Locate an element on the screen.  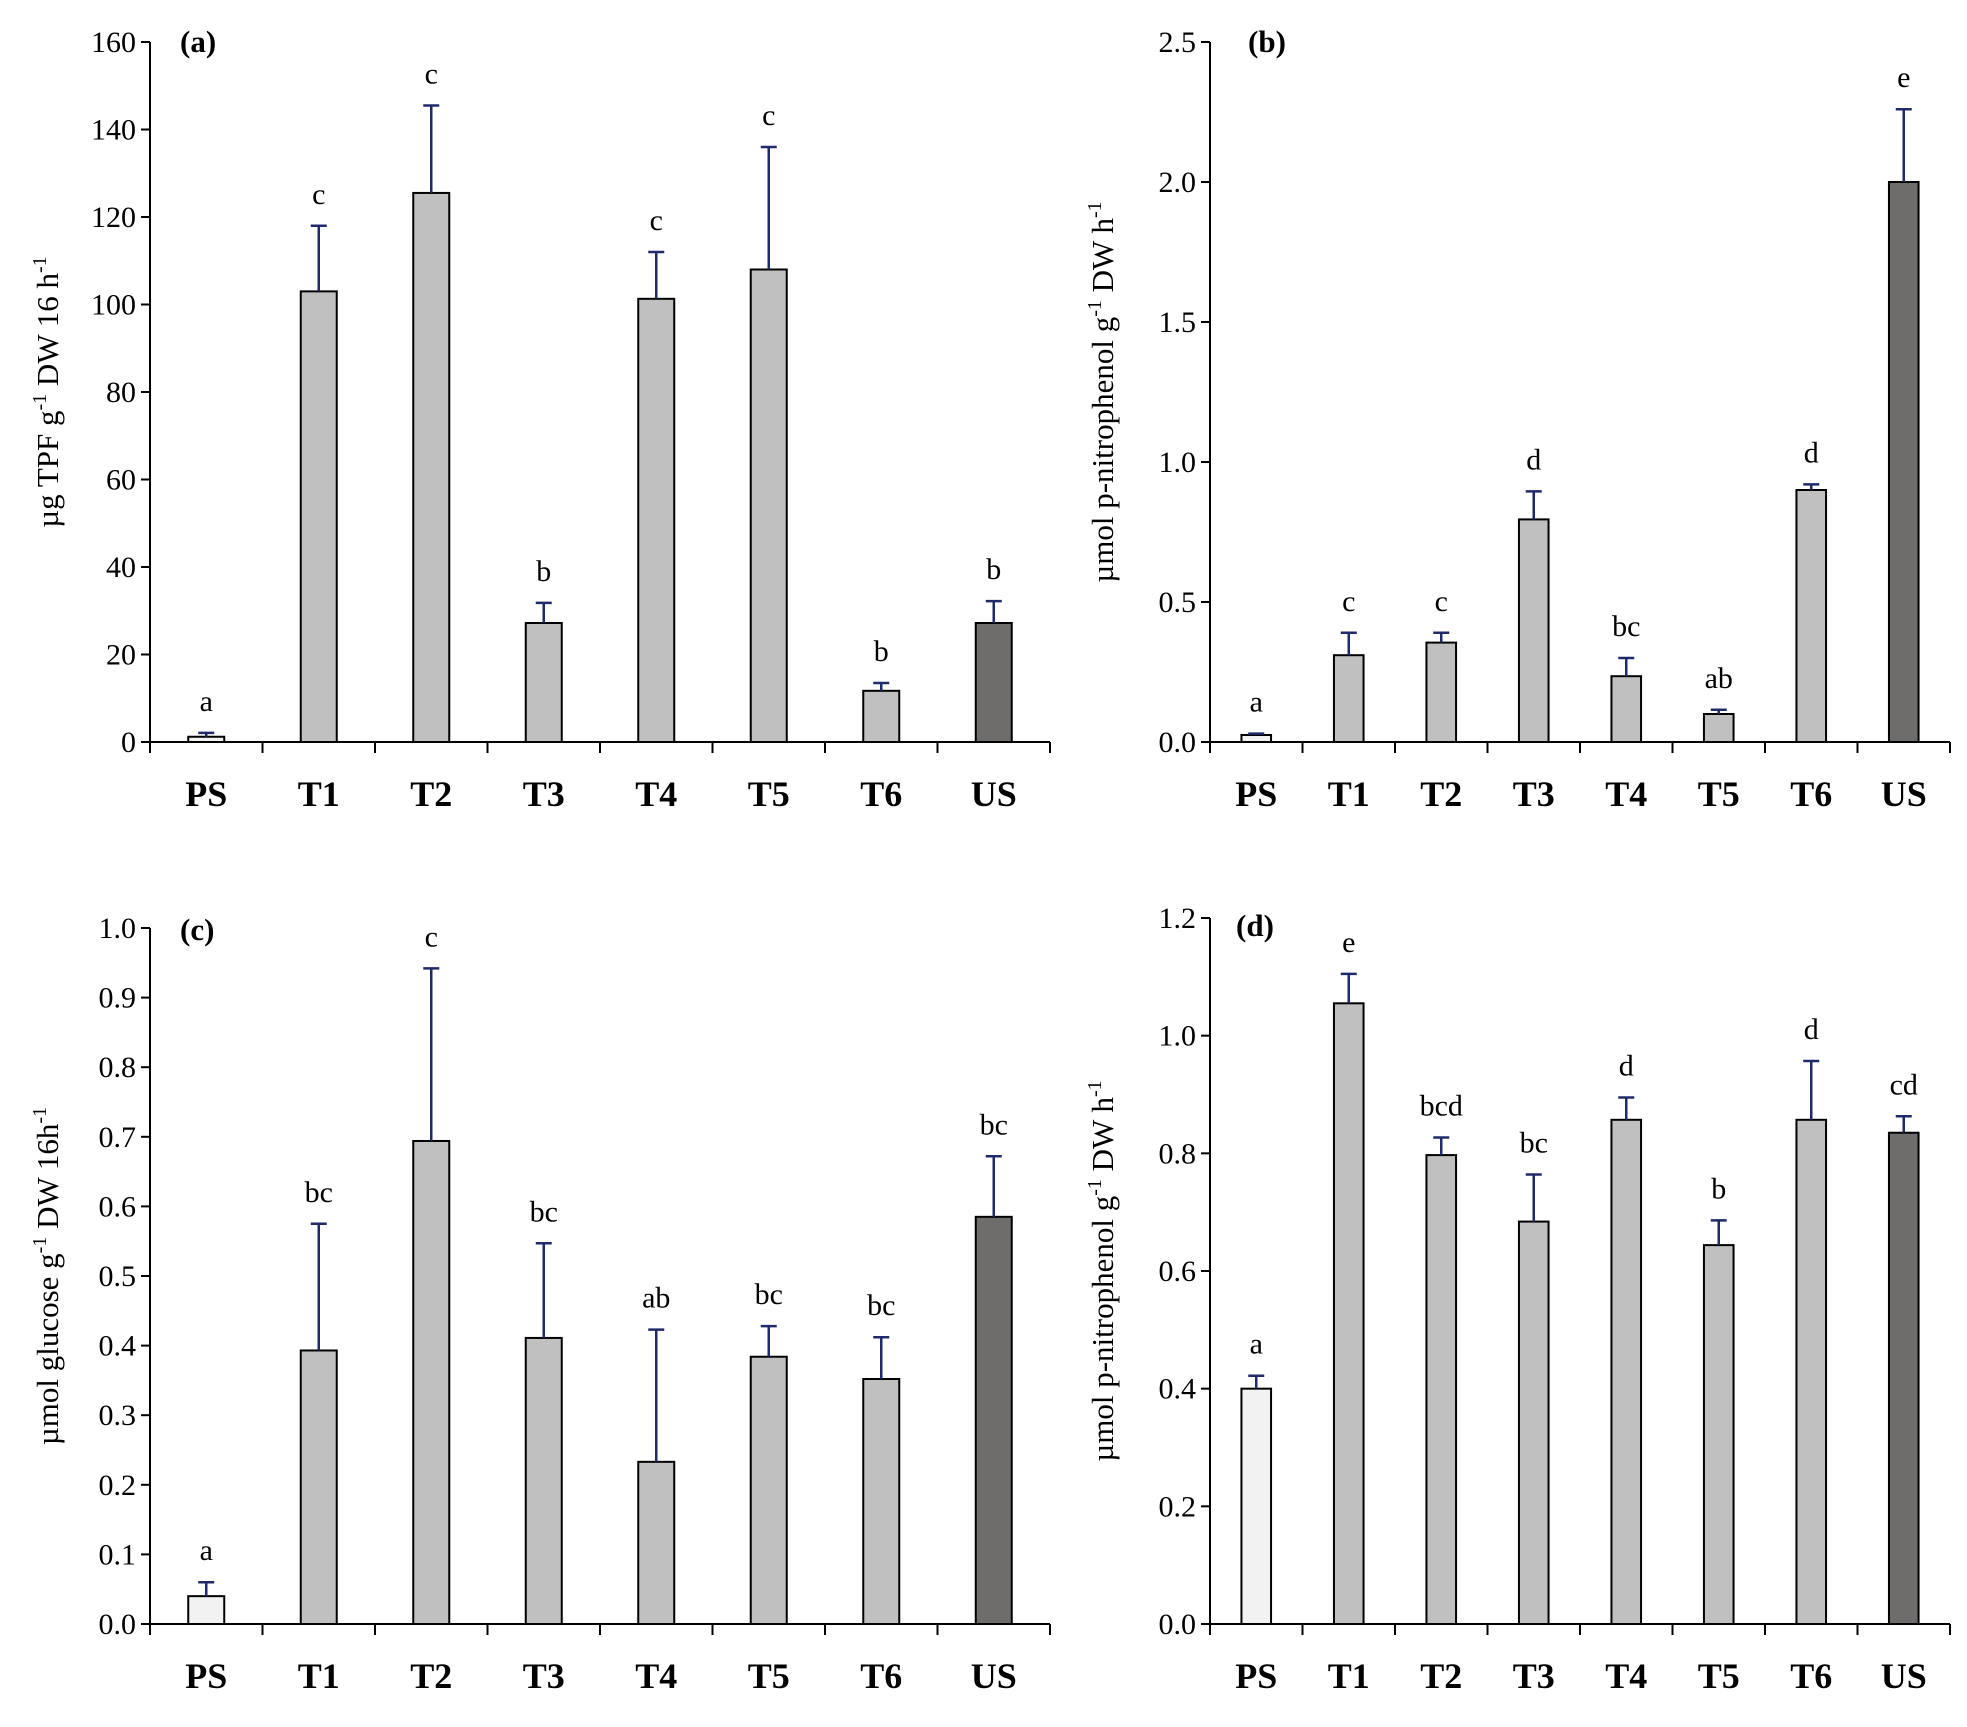
significance-letter: ab is located at coordinates (656, 1298).